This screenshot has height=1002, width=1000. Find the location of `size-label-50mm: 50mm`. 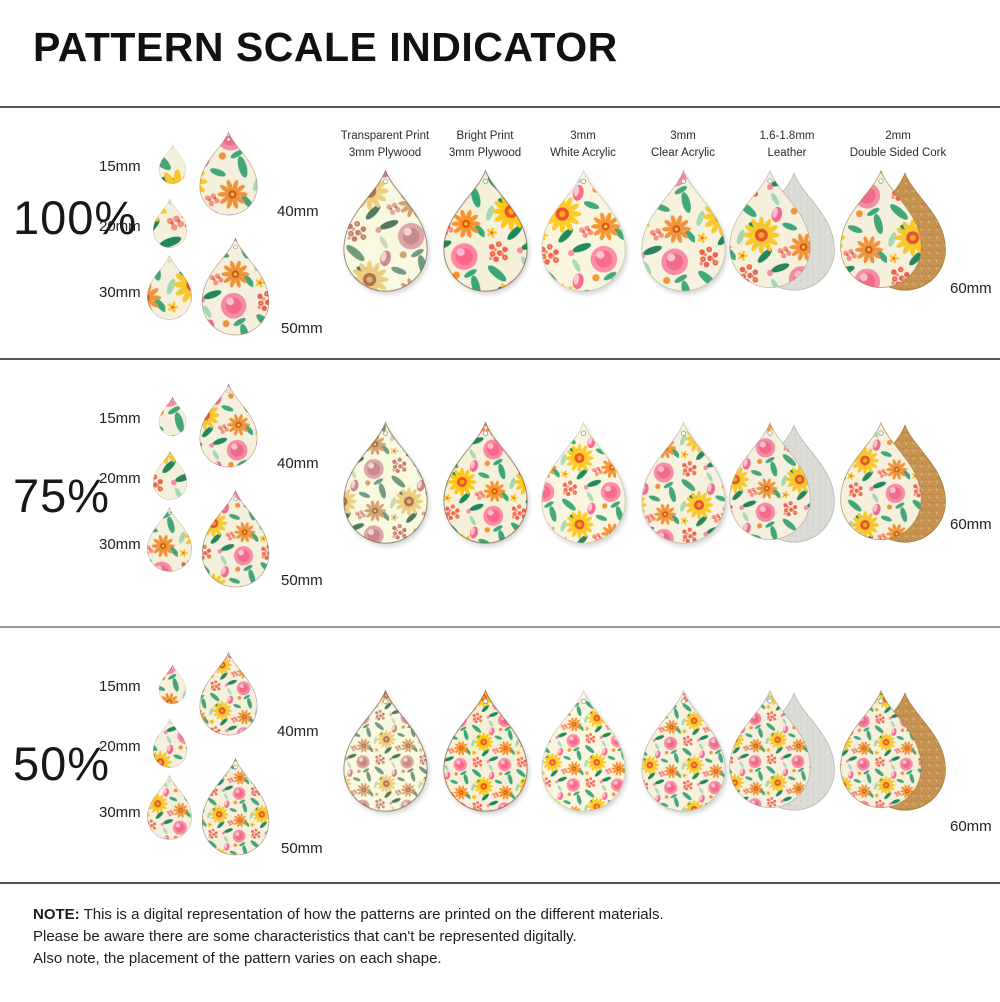

size-label-50mm: 50mm is located at coordinates (302, 848).